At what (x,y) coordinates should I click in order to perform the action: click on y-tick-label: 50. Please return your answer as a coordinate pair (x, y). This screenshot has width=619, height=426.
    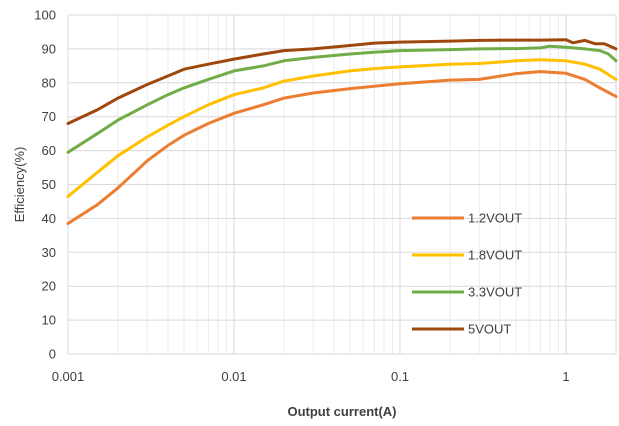
    Looking at the image, I should click on (49, 184).